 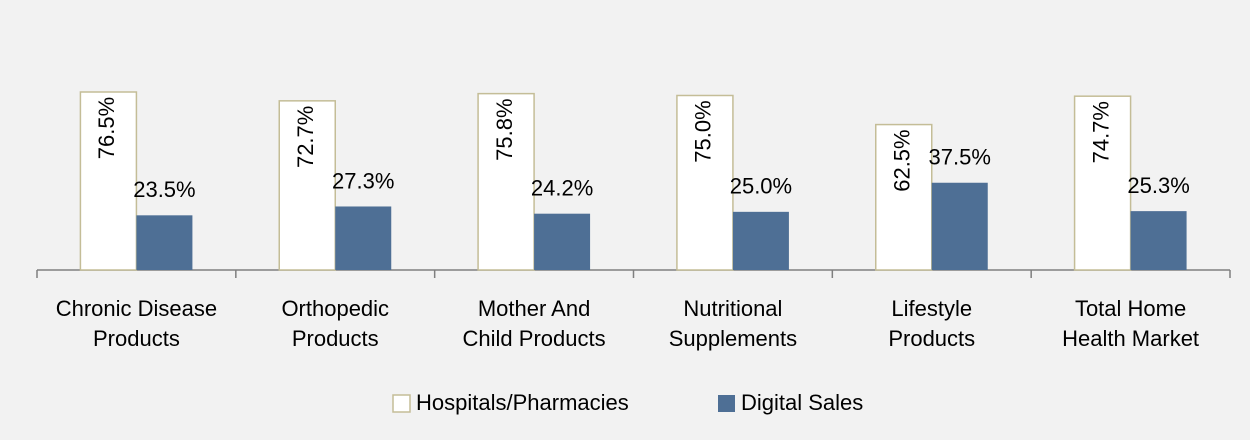 What do you see at coordinates (522, 402) in the screenshot?
I see `legend-label: Hospitals/Pharmacies` at bounding box center [522, 402].